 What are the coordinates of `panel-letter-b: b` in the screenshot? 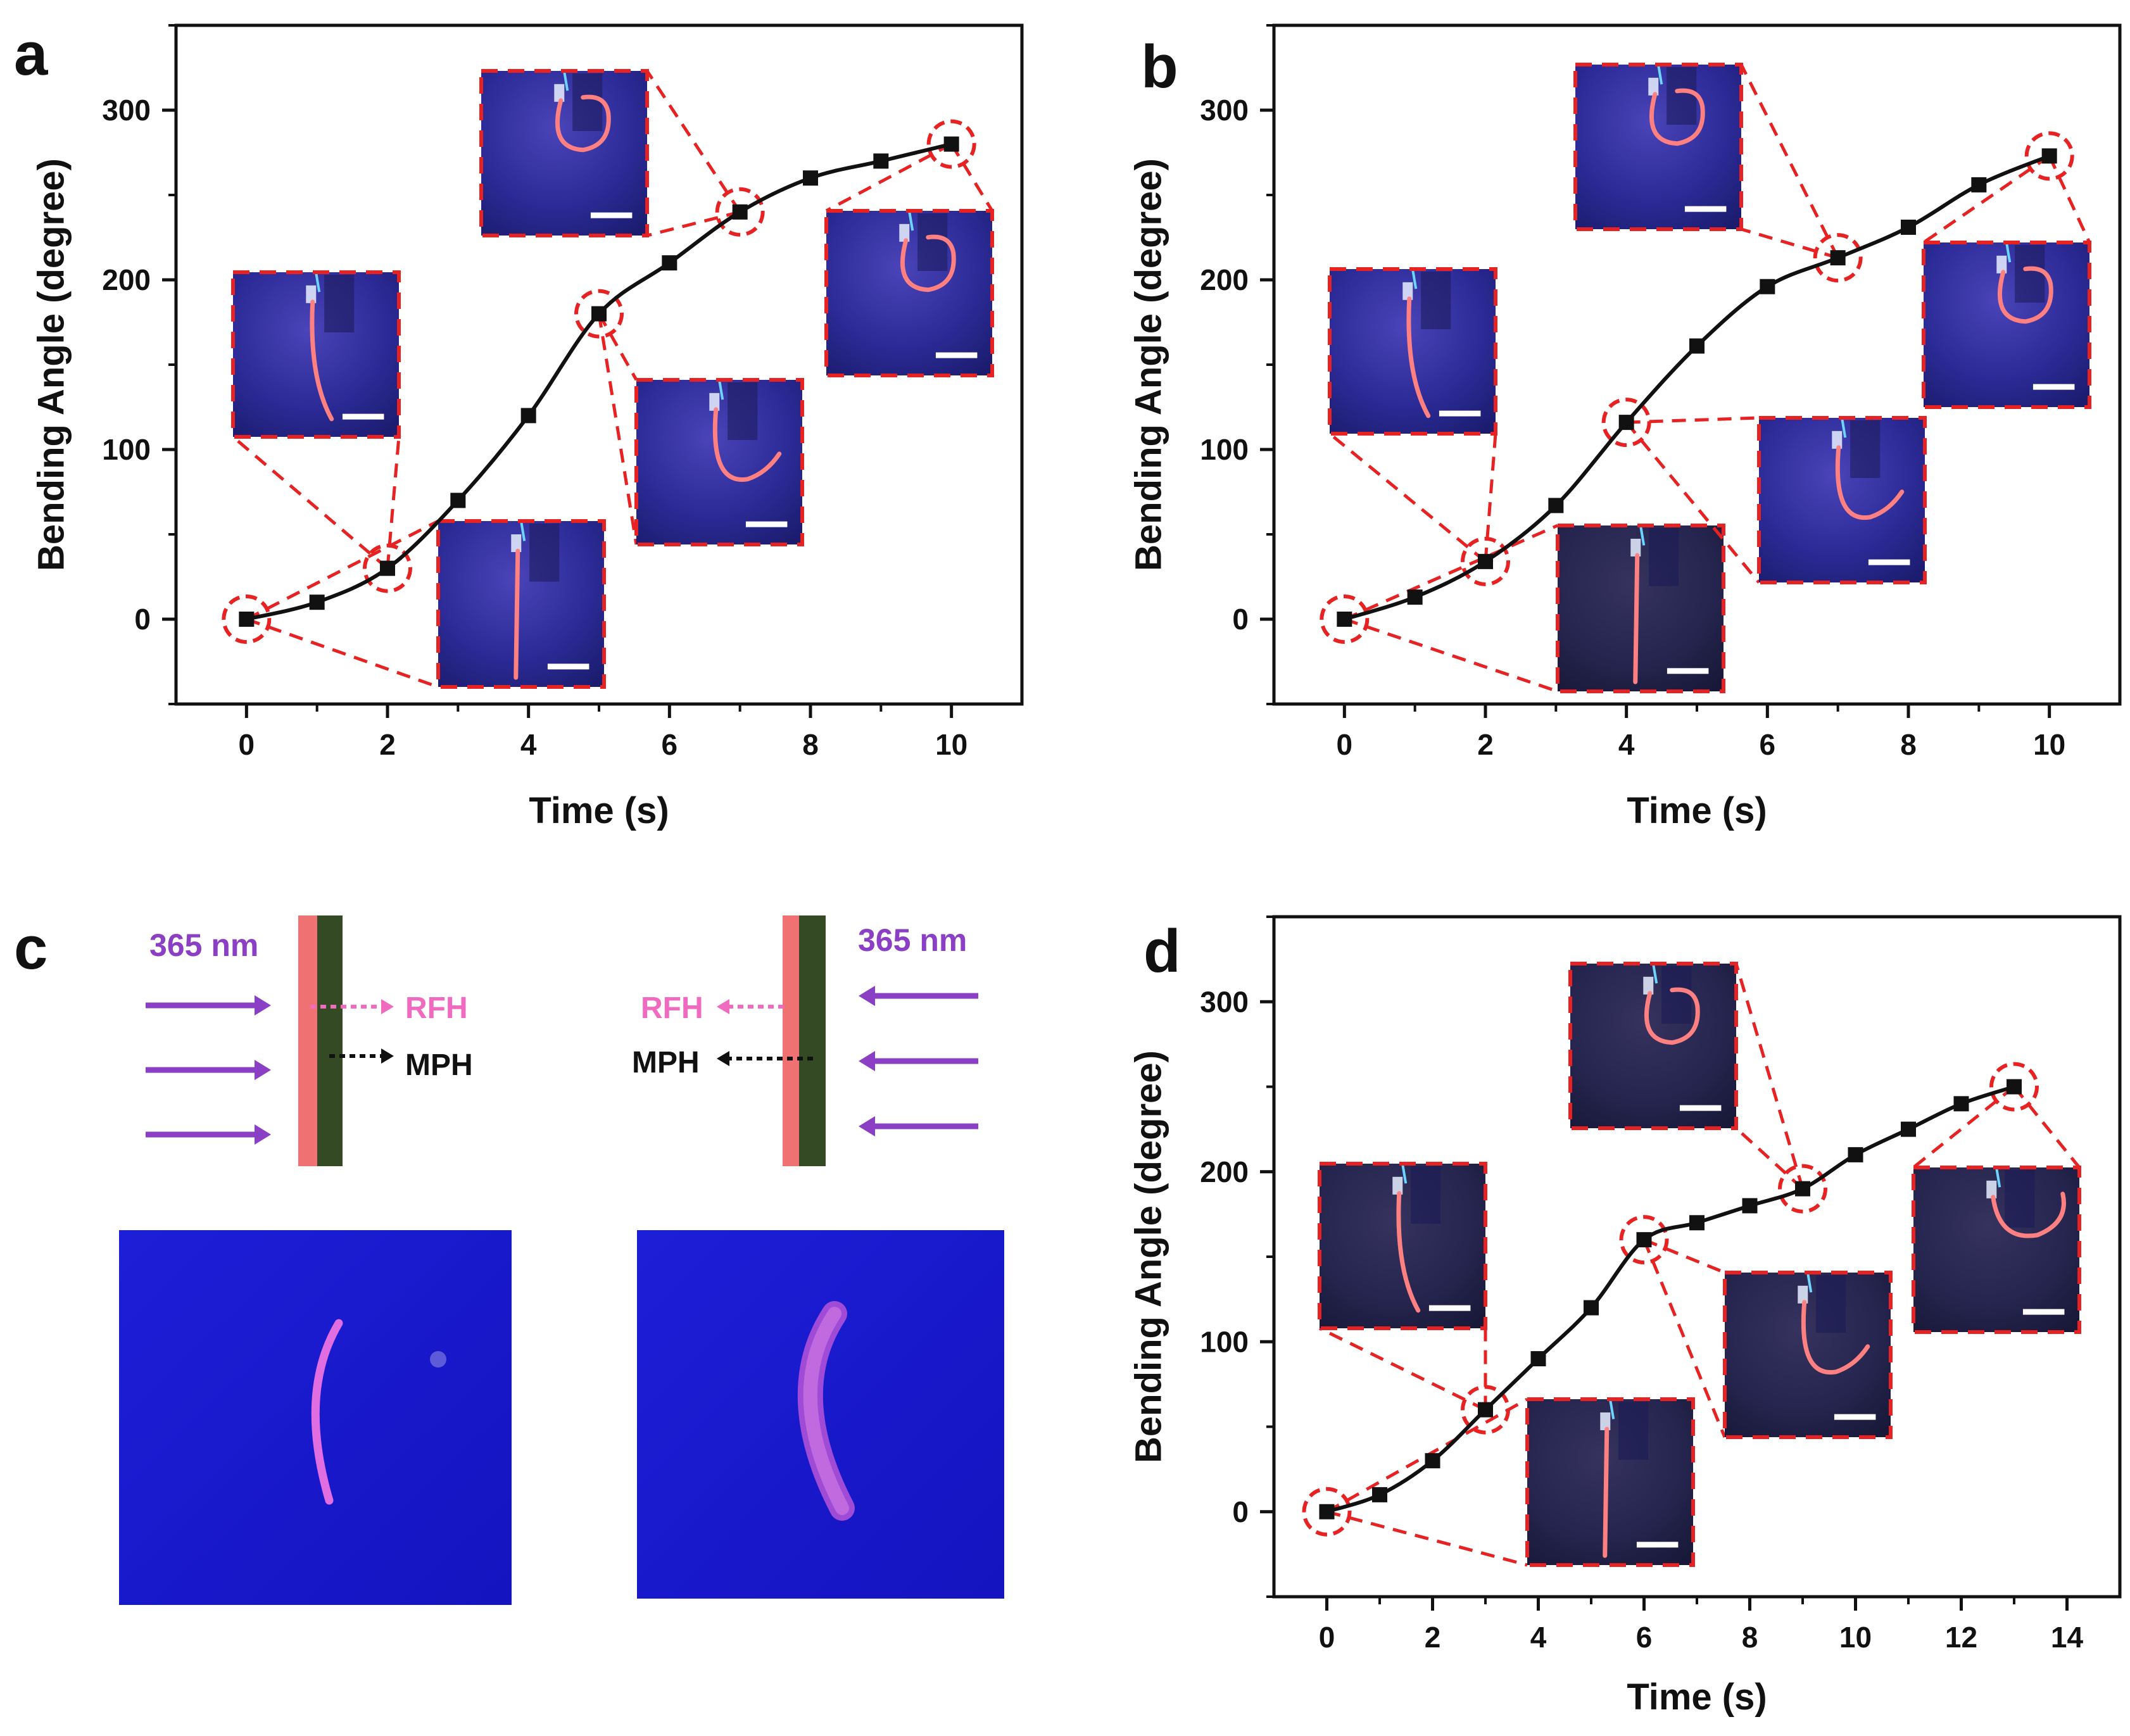 It's located at (1159, 67).